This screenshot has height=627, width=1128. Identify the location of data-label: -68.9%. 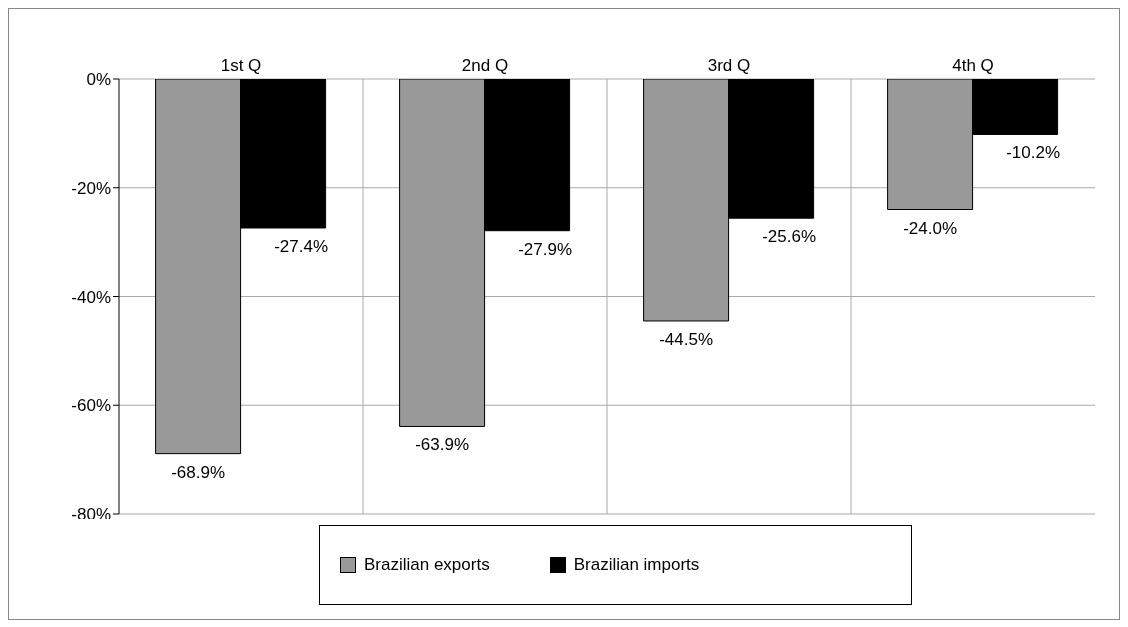
(198, 472).